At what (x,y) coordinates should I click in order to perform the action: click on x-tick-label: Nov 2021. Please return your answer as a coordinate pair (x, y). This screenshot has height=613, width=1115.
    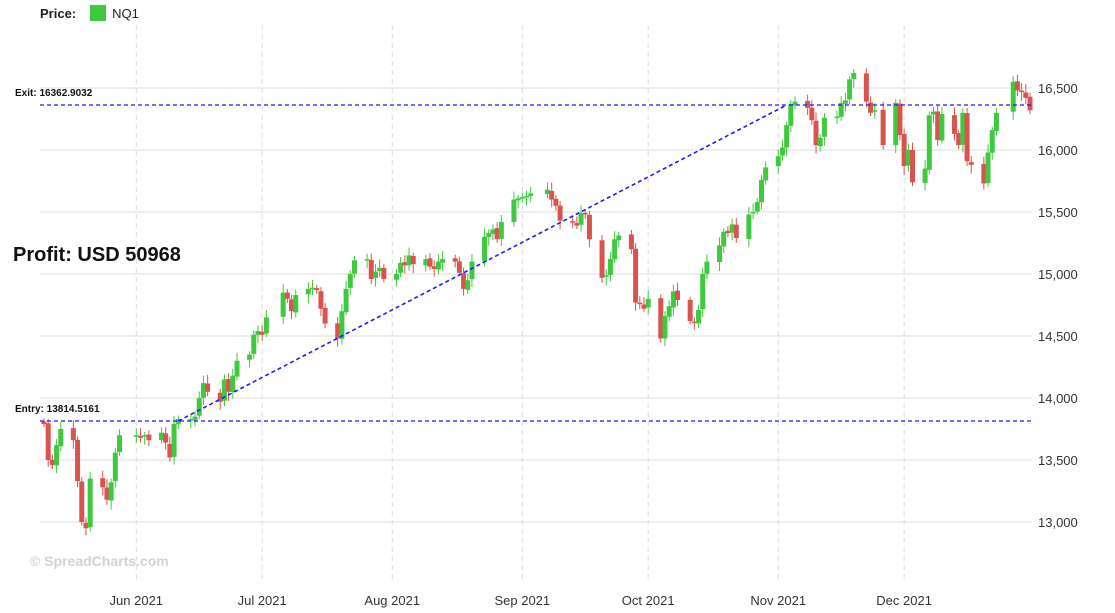
    Looking at the image, I should click on (778, 600).